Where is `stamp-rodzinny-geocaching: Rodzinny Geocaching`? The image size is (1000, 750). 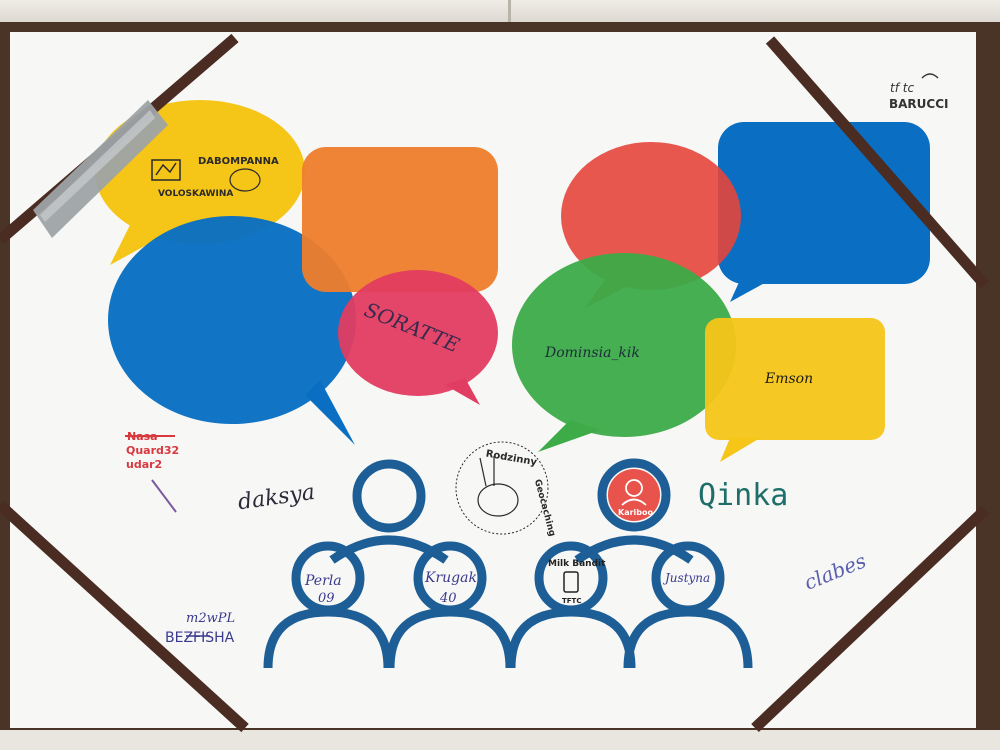
stamp-rodzinny-geocaching: Rodzinny Geocaching is located at coordinates (506, 489).